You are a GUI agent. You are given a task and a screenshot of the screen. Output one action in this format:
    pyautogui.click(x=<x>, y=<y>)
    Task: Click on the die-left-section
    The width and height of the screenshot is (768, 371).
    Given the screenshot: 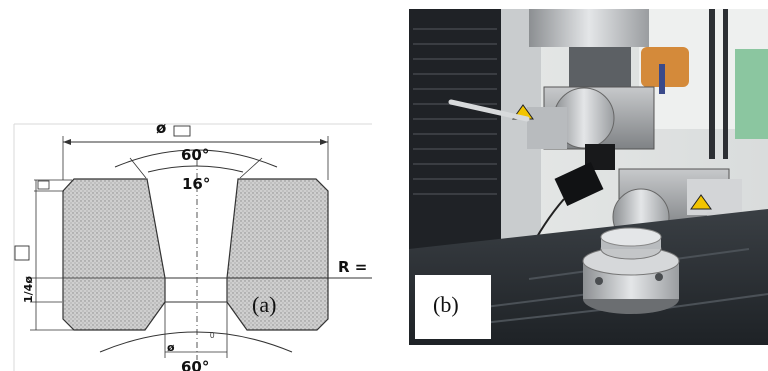 What is the action you would take?
    pyautogui.click(x=114, y=254)
    